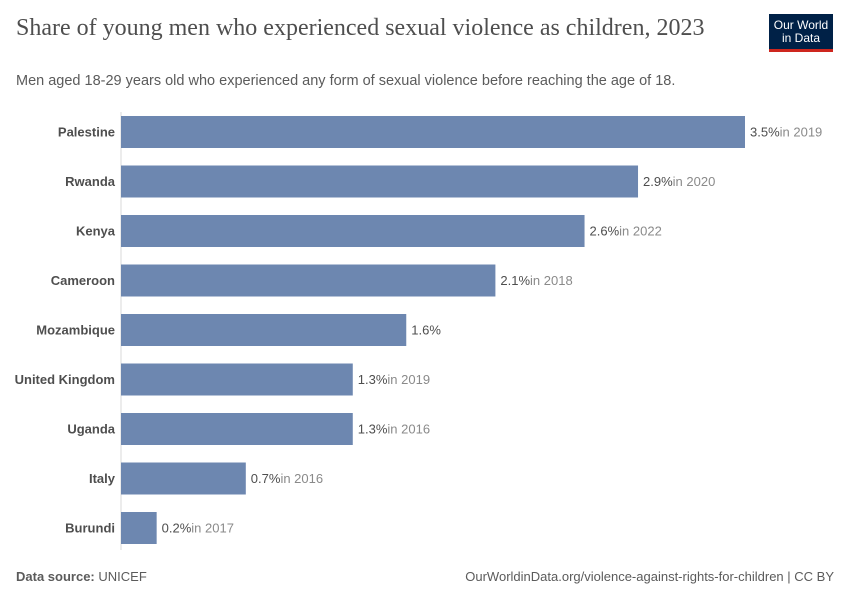 The image size is (850, 600). I want to click on value-label: 0.2%in 2017, so click(198, 528).